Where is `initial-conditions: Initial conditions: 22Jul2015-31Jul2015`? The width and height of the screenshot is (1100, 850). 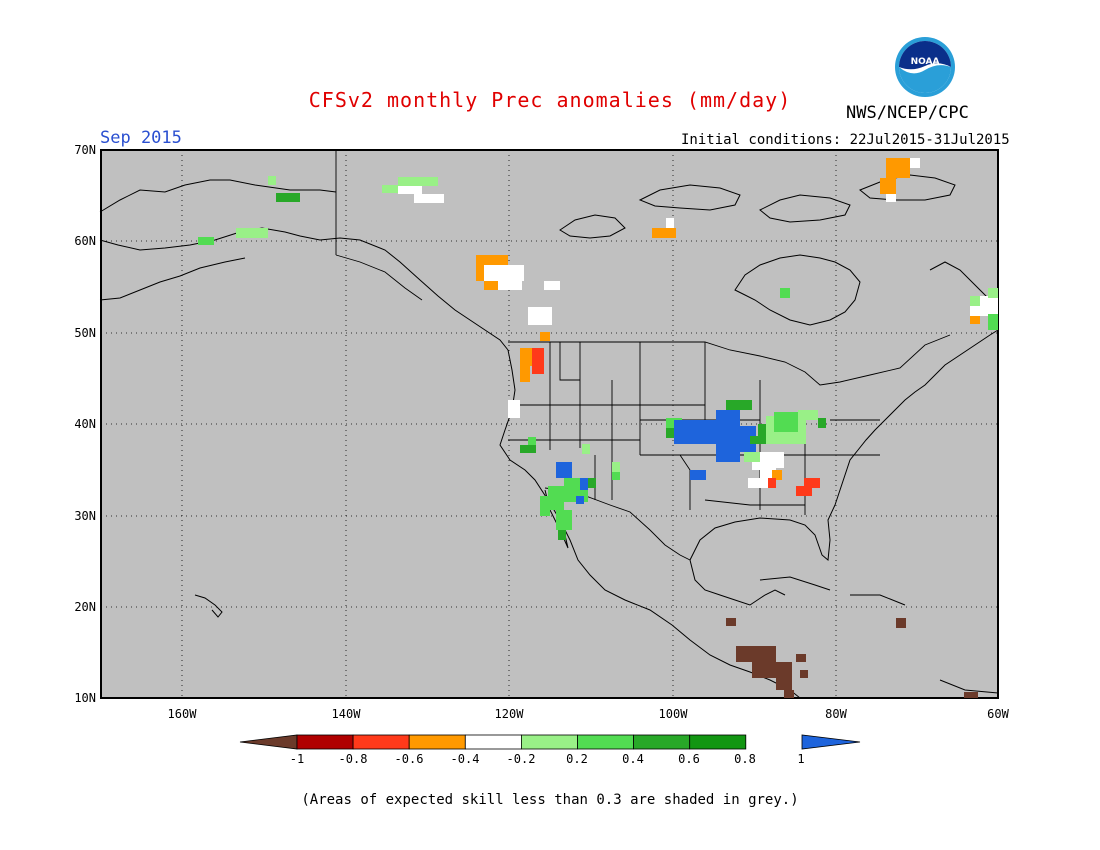
initial-conditions: Initial conditions: 22Jul2015-31Jul2015 is located at coordinates (845, 140).